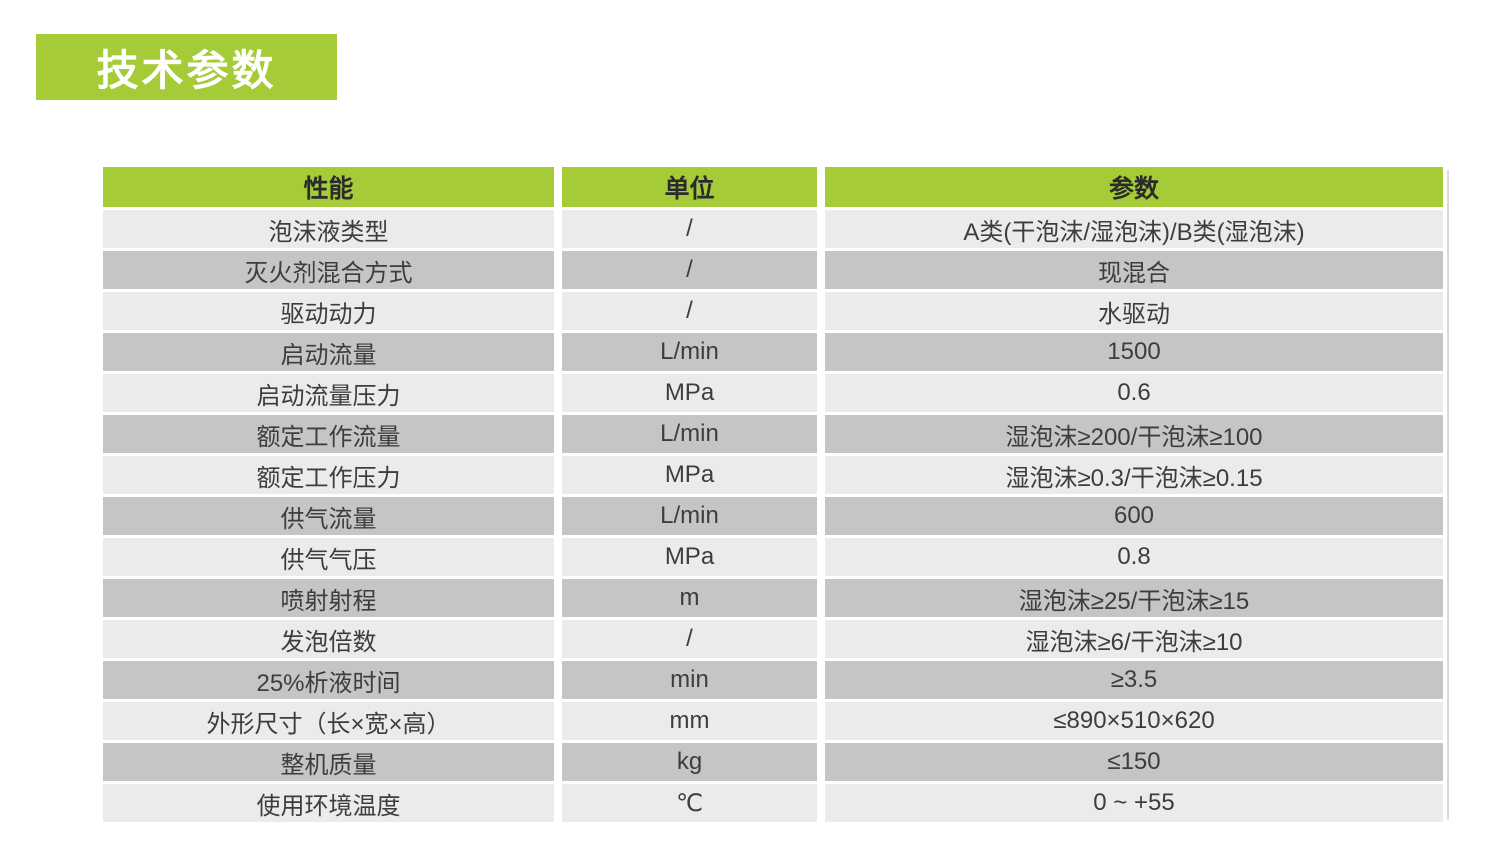 The width and height of the screenshot is (1500, 858). What do you see at coordinates (328, 516) in the screenshot?
I see `row-name-cell: 供气流量` at bounding box center [328, 516].